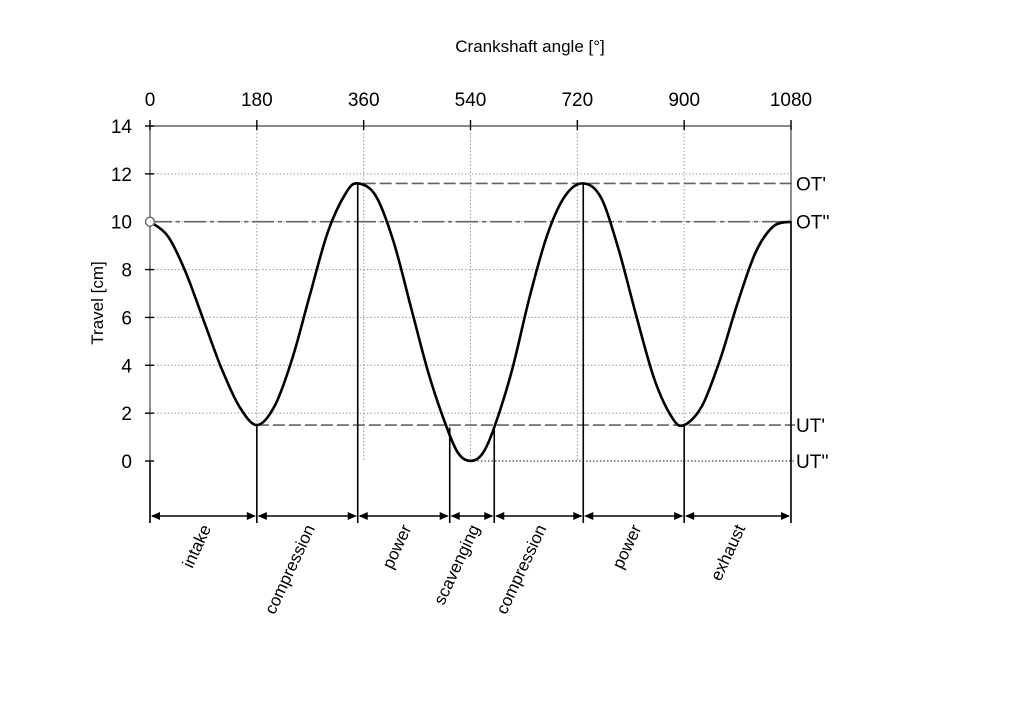 This screenshot has height=719, width=1010. What do you see at coordinates (728, 552) in the screenshot?
I see `phase-label: exhaust` at bounding box center [728, 552].